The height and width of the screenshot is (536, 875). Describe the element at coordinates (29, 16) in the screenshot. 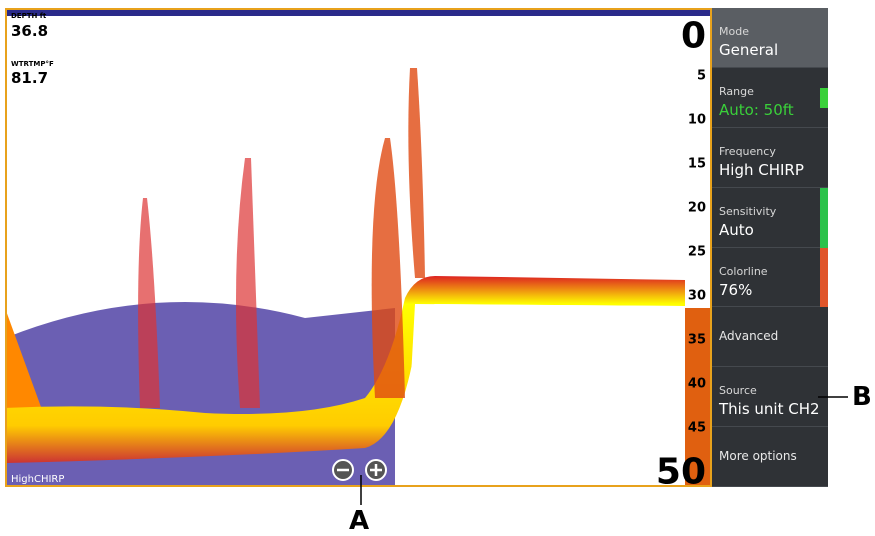

I see `depth-label: DEPTH ft` at that location.